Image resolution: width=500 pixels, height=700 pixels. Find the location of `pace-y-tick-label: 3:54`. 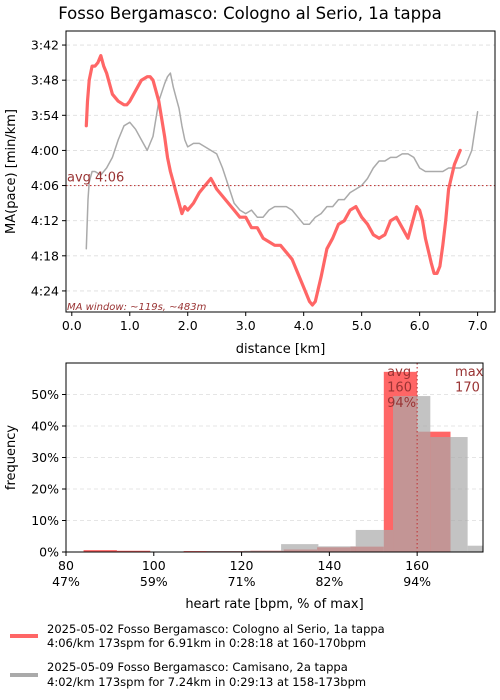

pace-y-tick-label: 3:54 is located at coordinates (45, 115).